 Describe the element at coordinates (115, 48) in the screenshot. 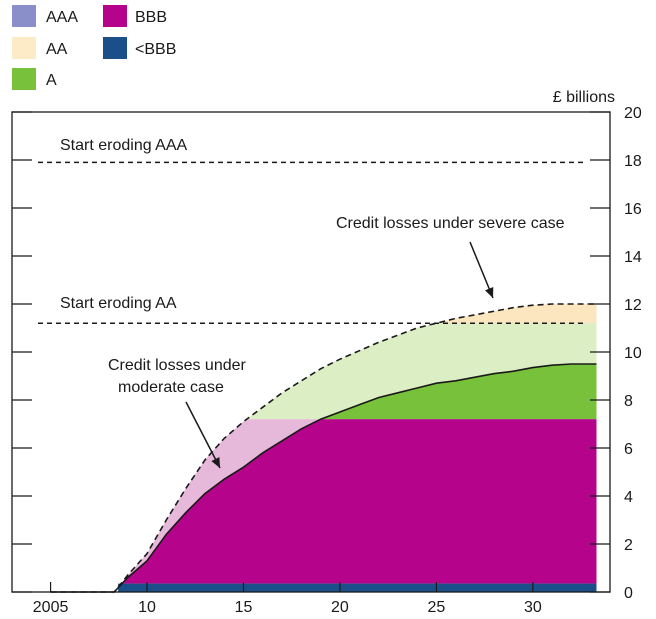

I see `legend-swatch-below-bbb` at that location.